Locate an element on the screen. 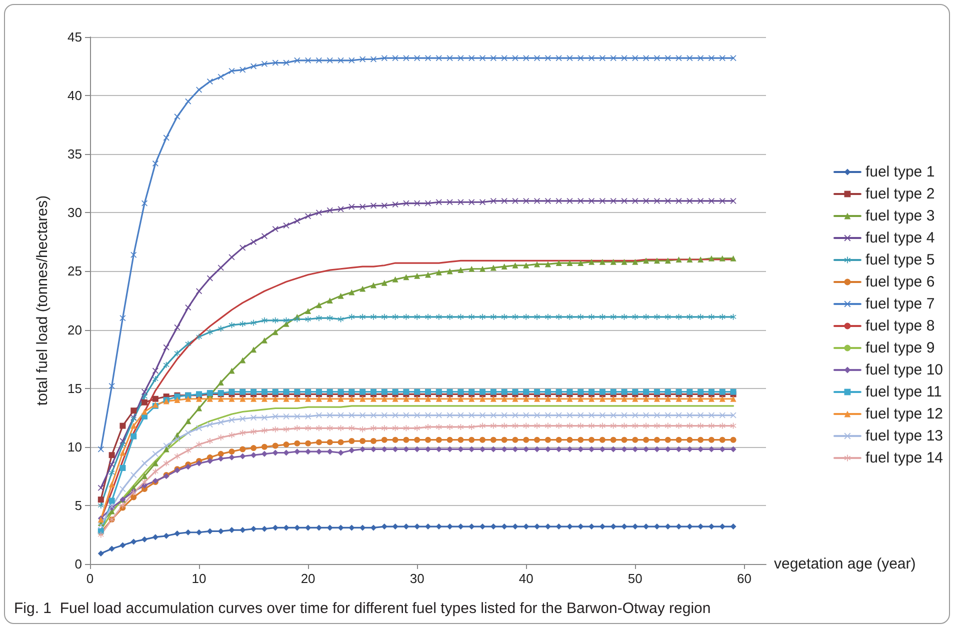 This screenshot has width=956, height=630. x-tick-label: 60 is located at coordinates (744, 578).